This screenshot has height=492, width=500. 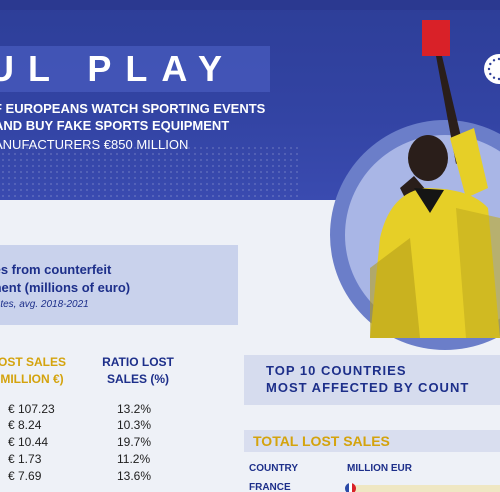 What do you see at coordinates (134, 459) in the screenshot?
I see `ratio-cell: 11.2%` at bounding box center [134, 459].